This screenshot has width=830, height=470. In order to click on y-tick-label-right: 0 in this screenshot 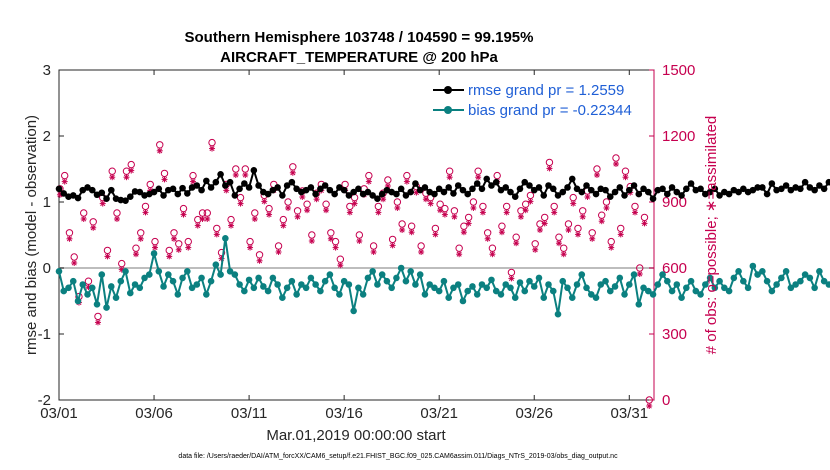, I will do `click(666, 400)`.